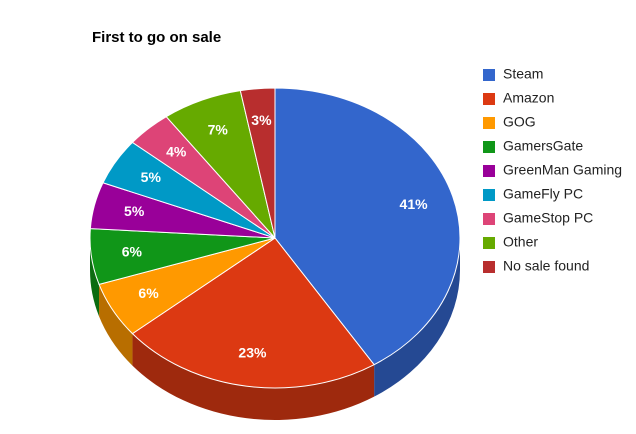 This screenshot has width=636, height=434. I want to click on data-label: 4%, so click(176, 151).